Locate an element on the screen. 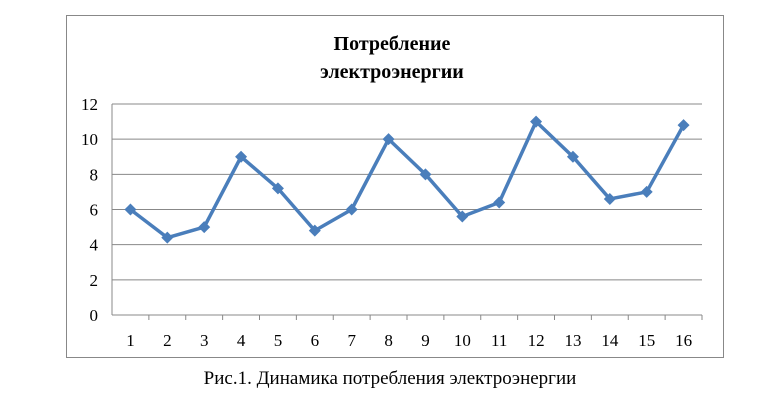  y-tick-label: 2 is located at coordinates (94, 280).